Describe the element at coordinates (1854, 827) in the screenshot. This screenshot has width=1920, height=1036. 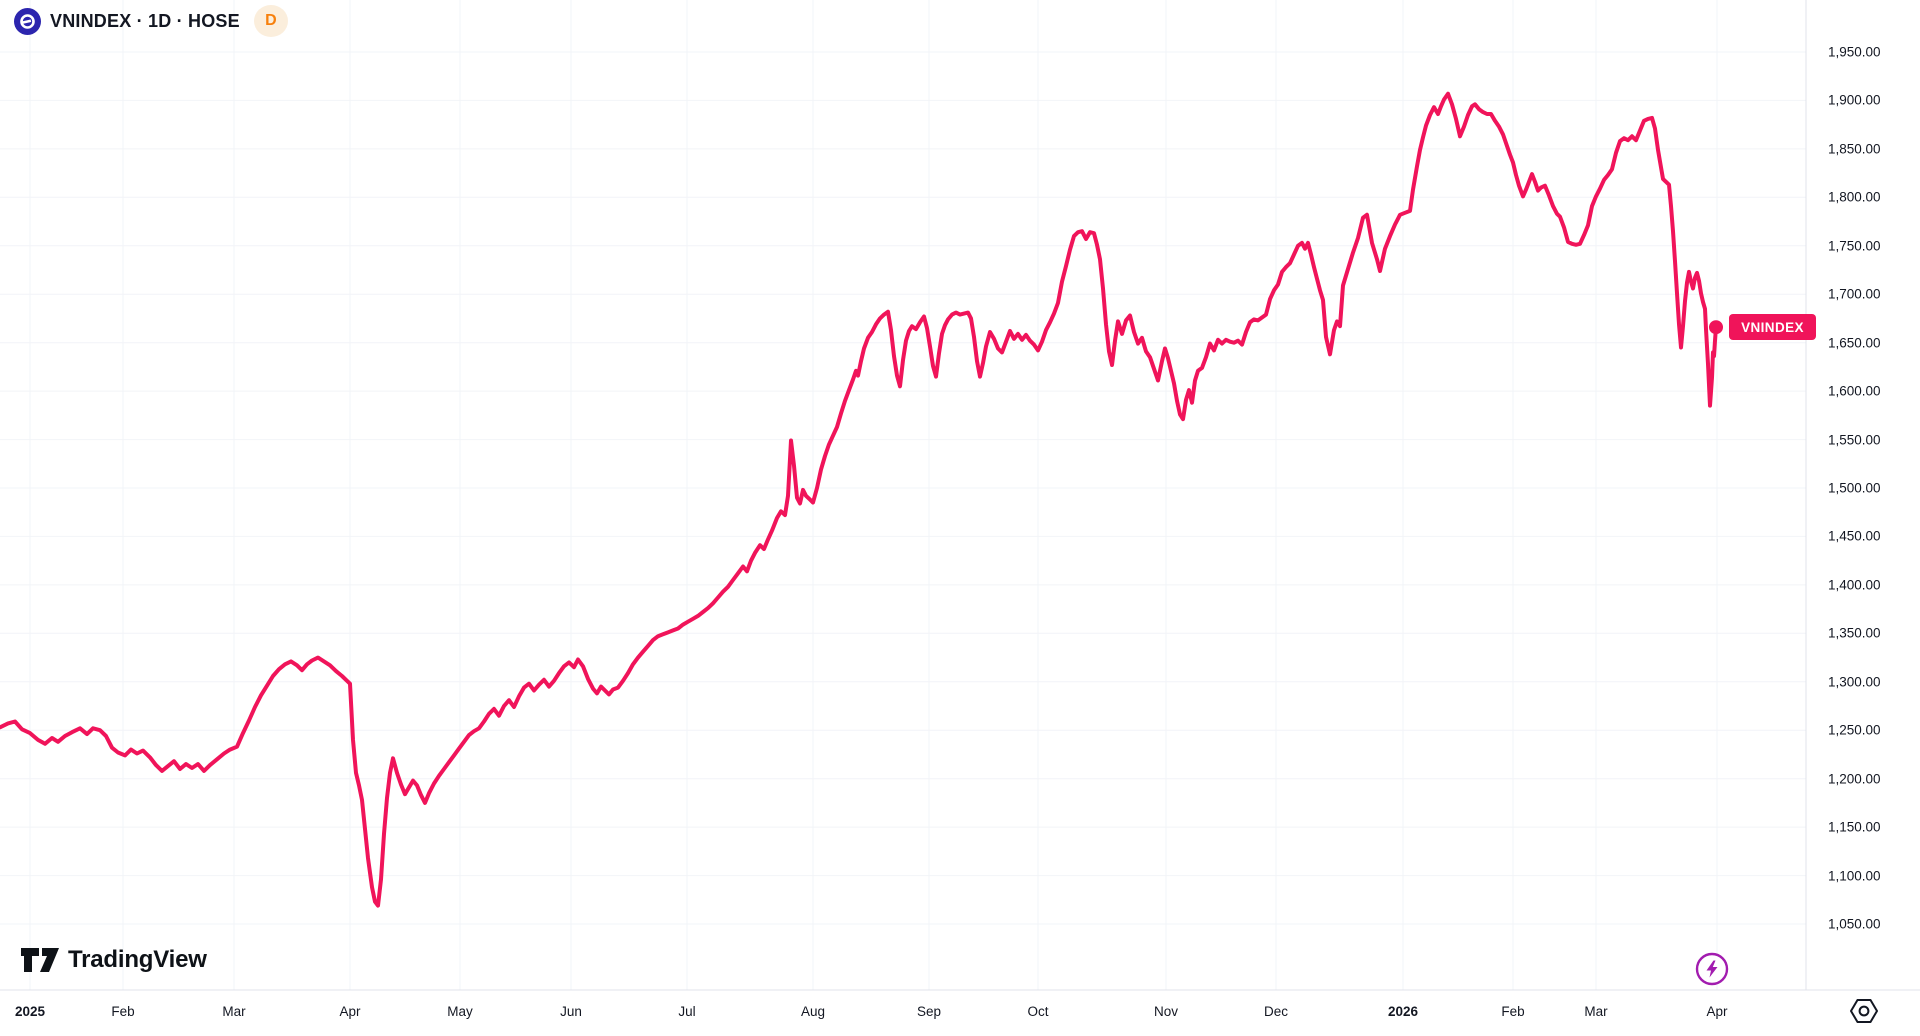
I see `price-scale-label: 1,150.00` at that location.